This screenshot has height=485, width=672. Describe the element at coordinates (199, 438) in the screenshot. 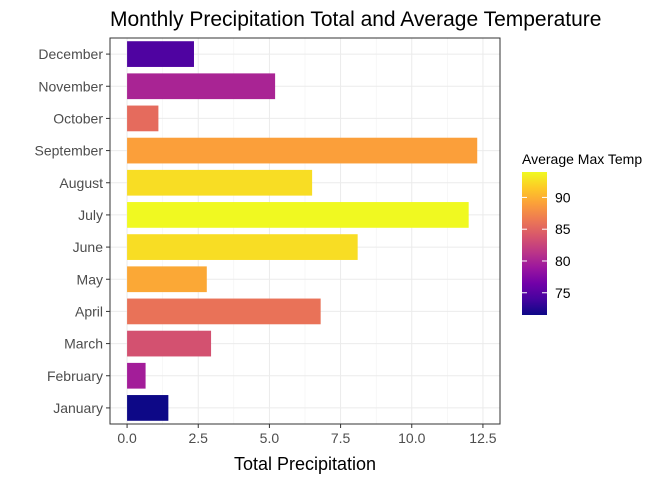

I see `x-tick-label: 2.5` at that location.